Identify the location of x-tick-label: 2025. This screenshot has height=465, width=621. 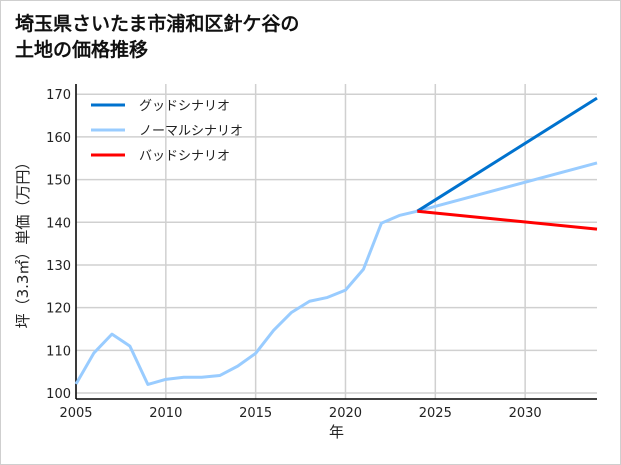
(435, 413).